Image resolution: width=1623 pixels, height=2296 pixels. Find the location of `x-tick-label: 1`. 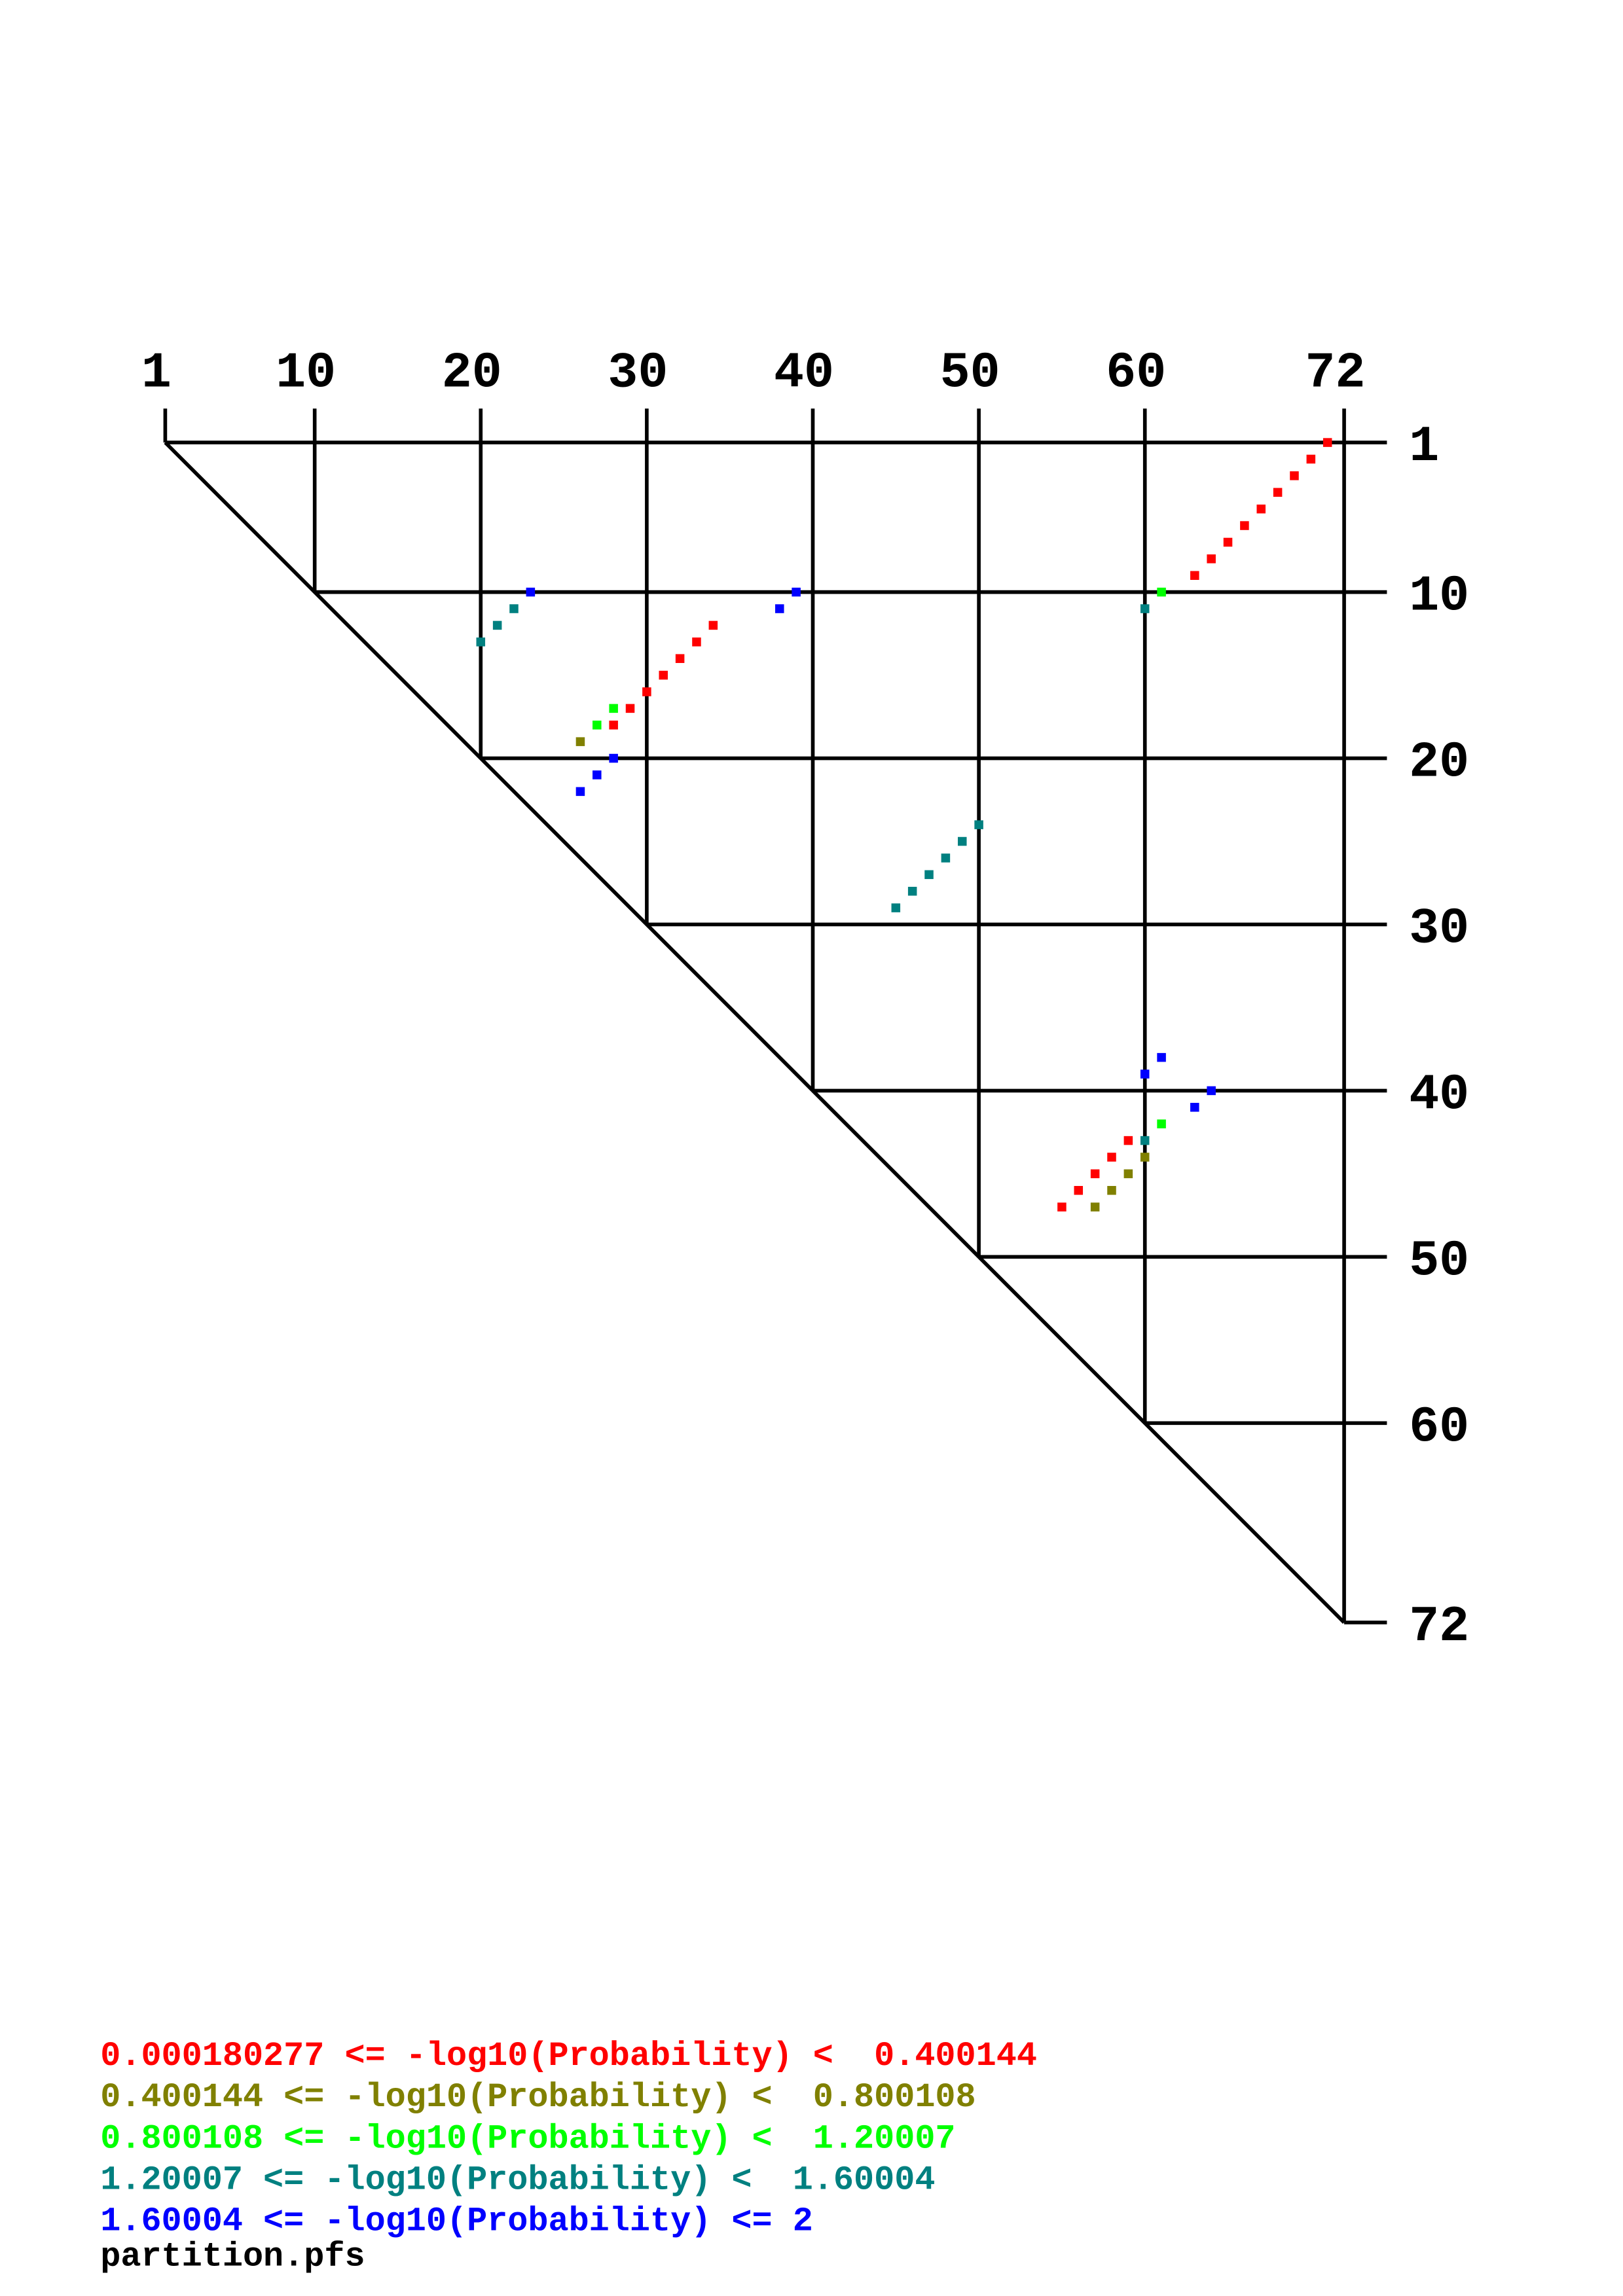

x-tick-label: 1 is located at coordinates (156, 373).